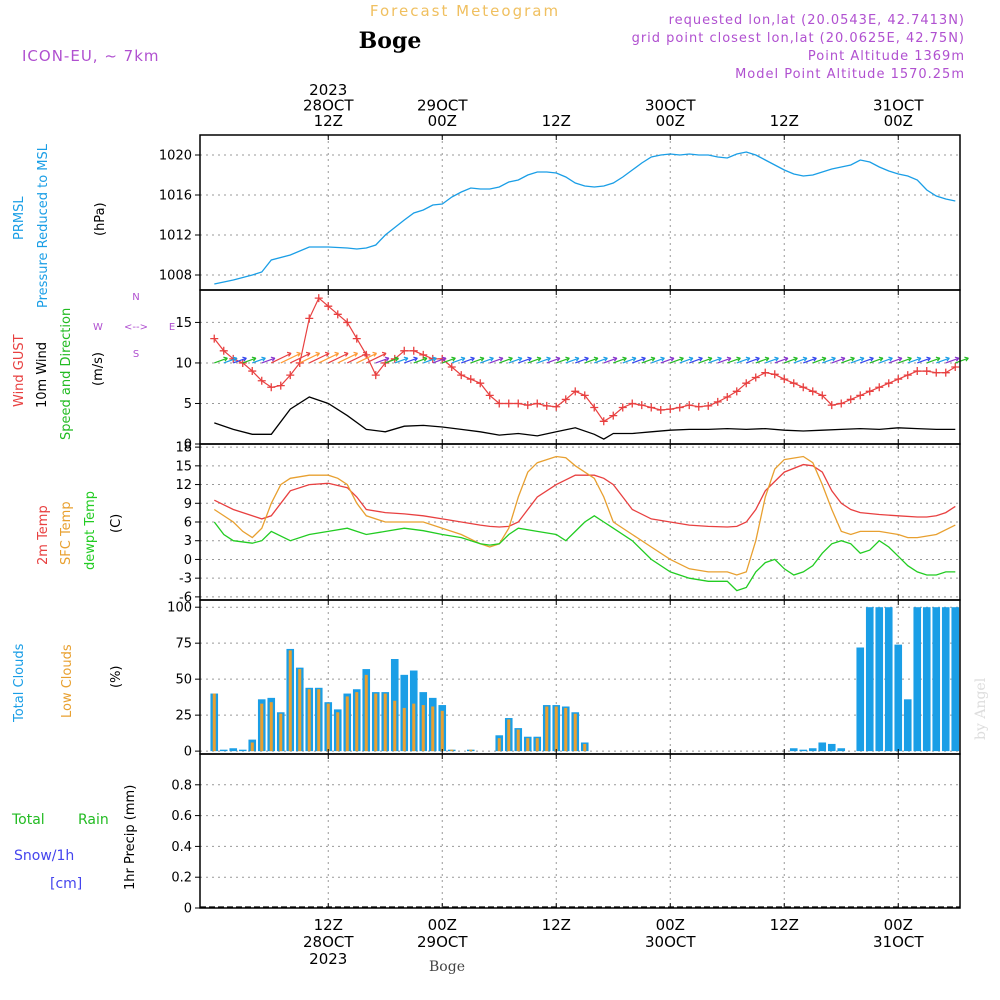  What do you see at coordinates (179, 608) in the screenshot?
I see `y-tick-label: 100` at bounding box center [179, 608].